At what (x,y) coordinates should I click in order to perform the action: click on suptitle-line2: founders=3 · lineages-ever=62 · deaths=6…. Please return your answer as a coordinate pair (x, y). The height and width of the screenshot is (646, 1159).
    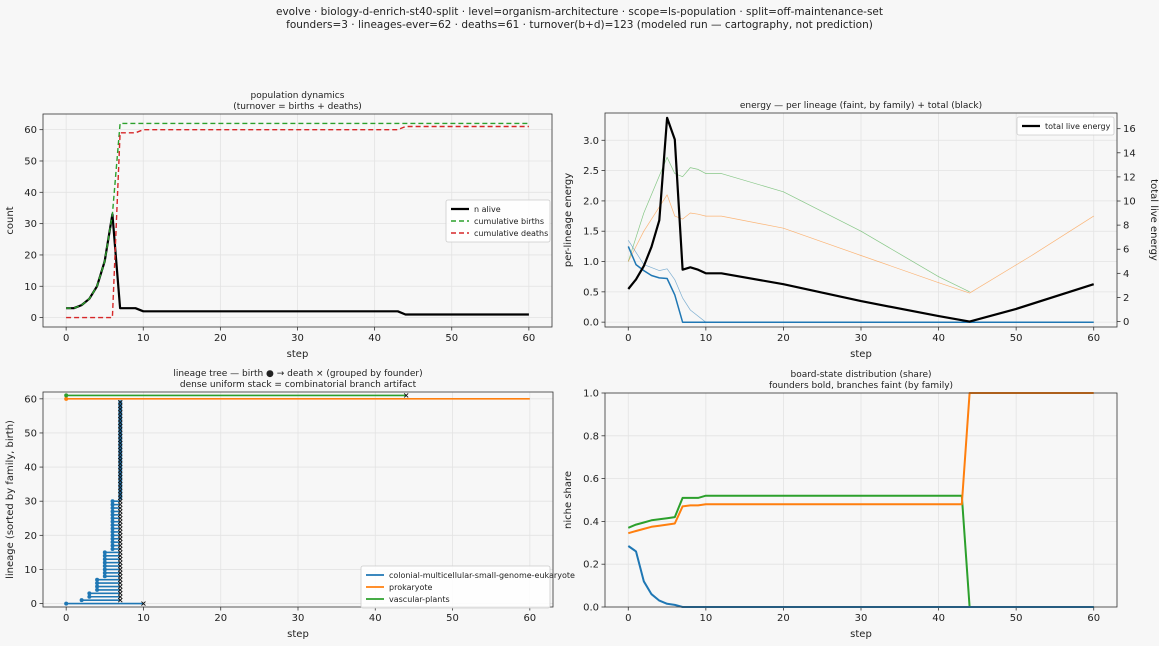
    Looking at the image, I should click on (579, 25).